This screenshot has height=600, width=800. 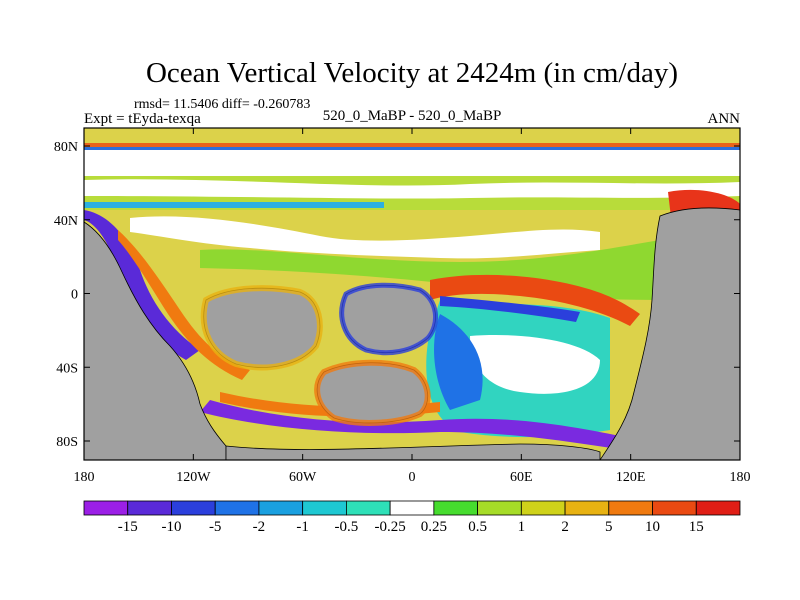 What do you see at coordinates (696, 527) in the screenshot?
I see `colorbar-label: 15` at bounding box center [696, 527].